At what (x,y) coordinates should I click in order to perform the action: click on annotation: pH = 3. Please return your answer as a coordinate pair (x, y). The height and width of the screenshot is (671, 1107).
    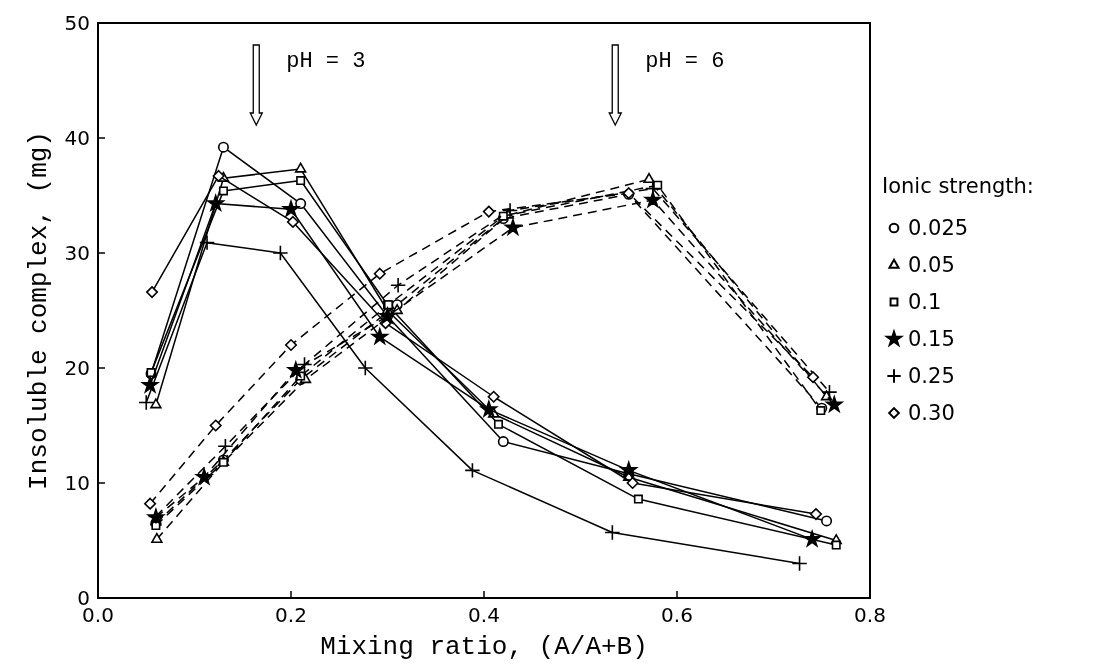
    Looking at the image, I should click on (326, 61).